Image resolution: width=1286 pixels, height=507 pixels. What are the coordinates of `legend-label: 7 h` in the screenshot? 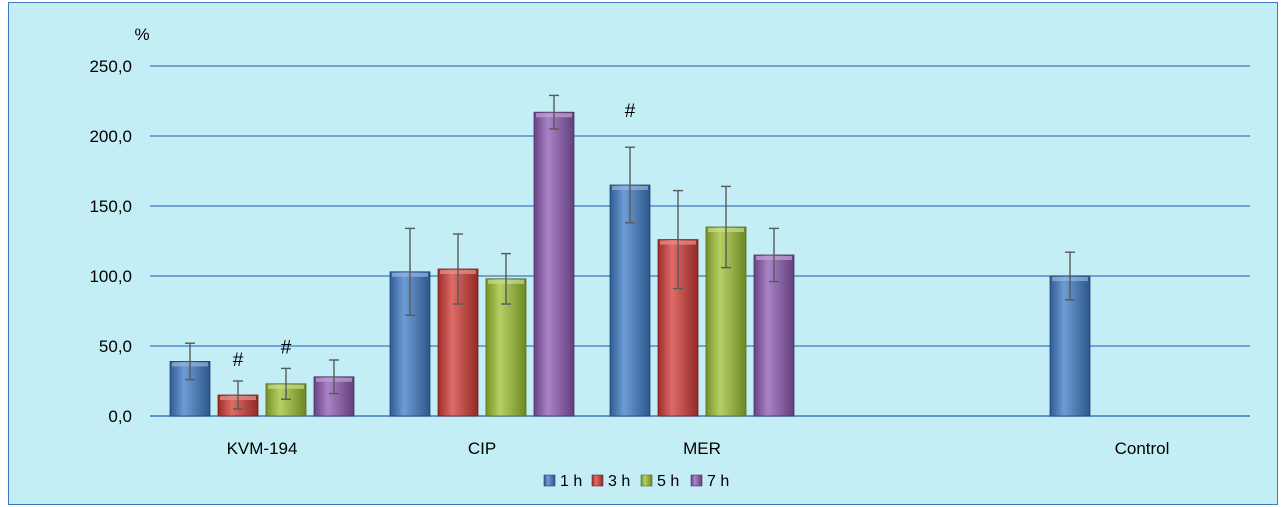 It's located at (718, 481).